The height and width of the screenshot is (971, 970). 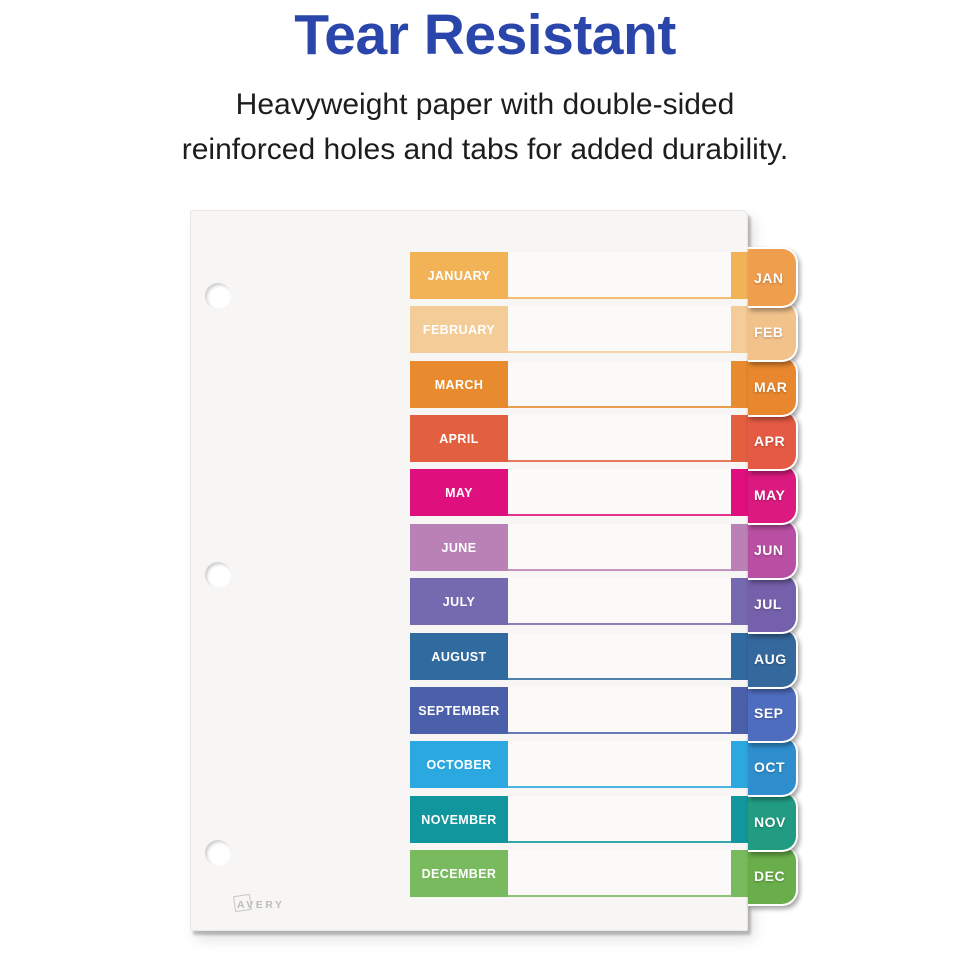 I want to click on tab-label: JUL, so click(x=768, y=603).